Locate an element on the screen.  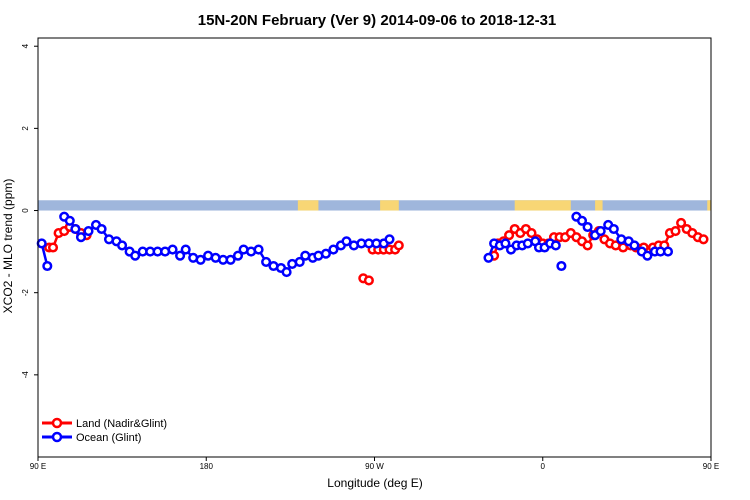
y-axis-label: XCO2 - MLO trend (ppm) is located at coordinates (8, 246).